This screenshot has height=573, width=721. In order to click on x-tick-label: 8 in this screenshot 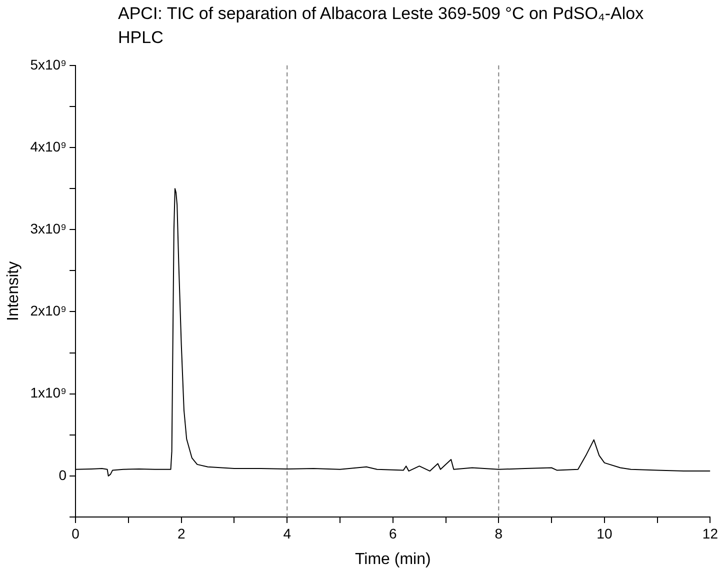, I will do `click(498, 533)`.